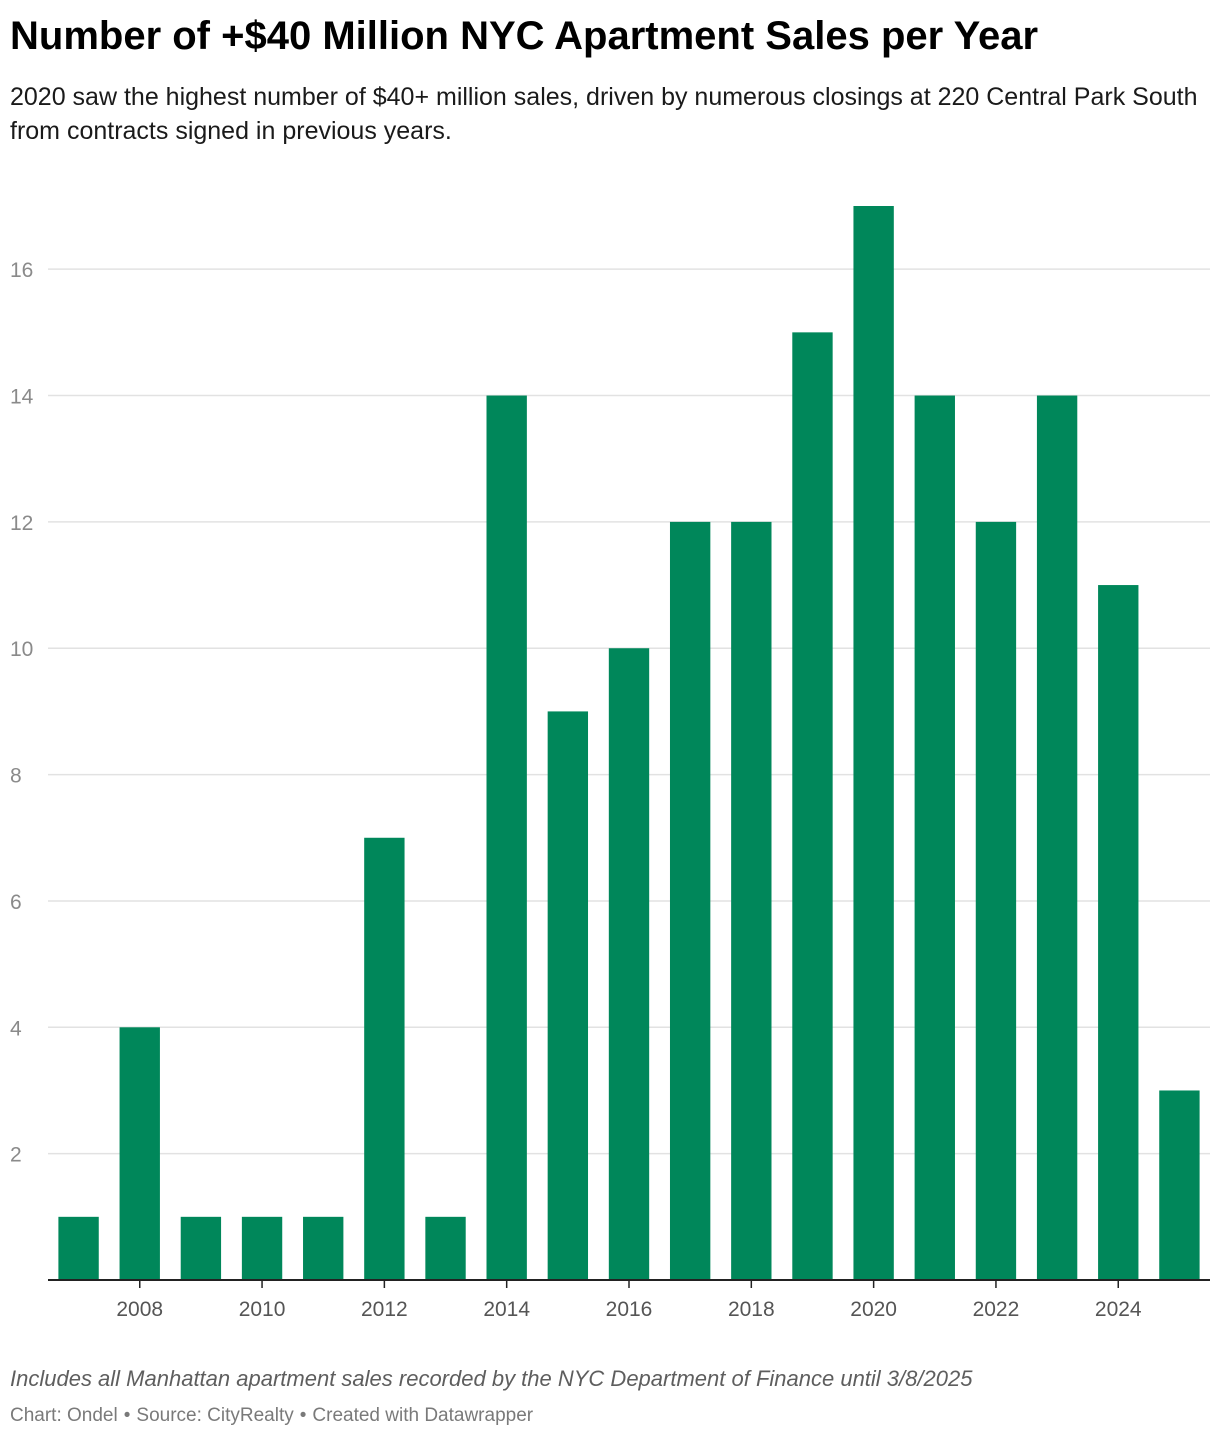 The width and height of the screenshot is (1220, 1440). Describe the element at coordinates (751, 900) in the screenshot. I see `bar-2018` at that location.